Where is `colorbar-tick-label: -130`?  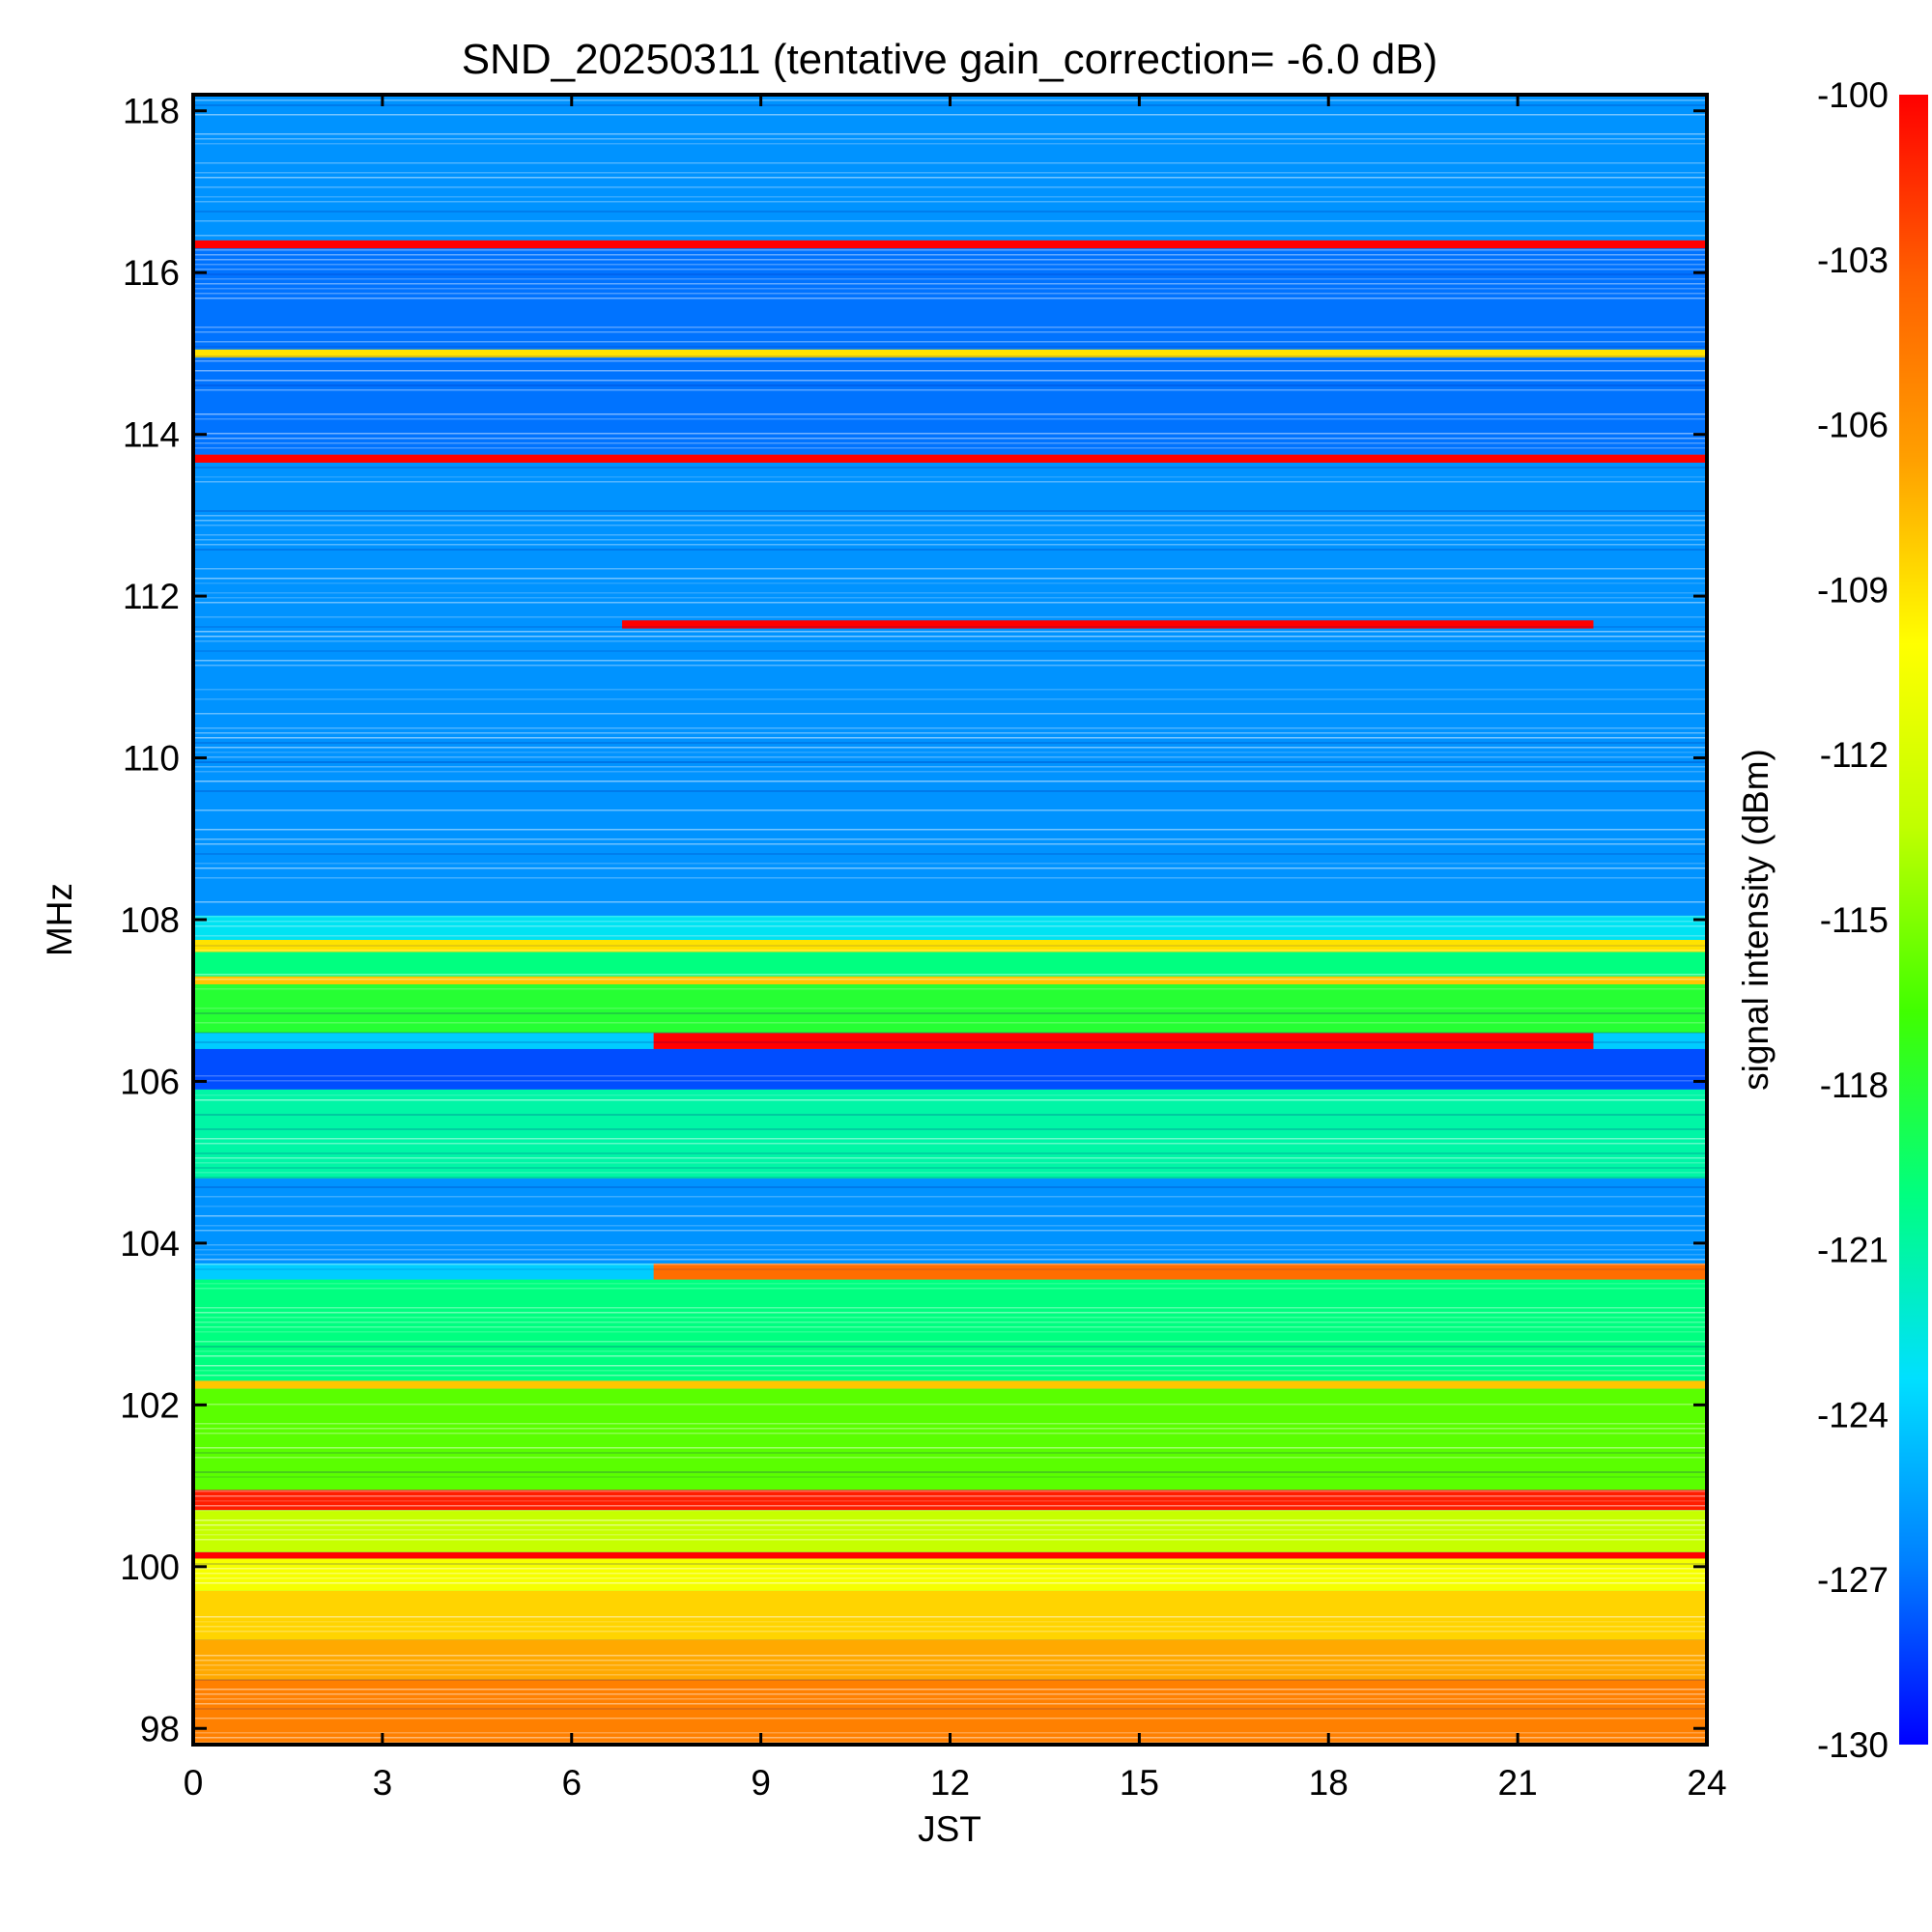 colorbar-tick-label: -130 is located at coordinates (1853, 1745).